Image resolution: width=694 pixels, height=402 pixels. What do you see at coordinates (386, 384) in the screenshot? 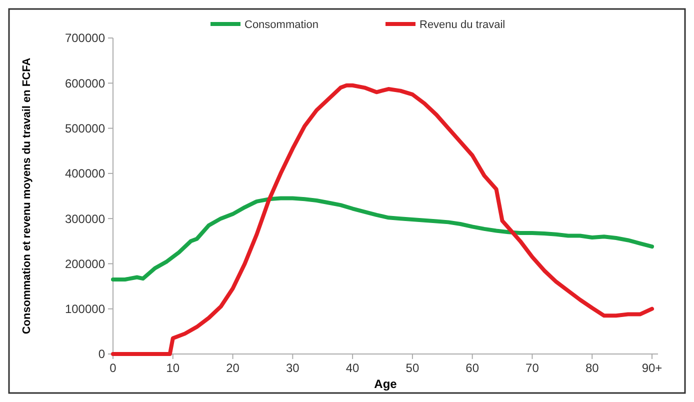
I see `x-axis-title: Age` at bounding box center [386, 384].